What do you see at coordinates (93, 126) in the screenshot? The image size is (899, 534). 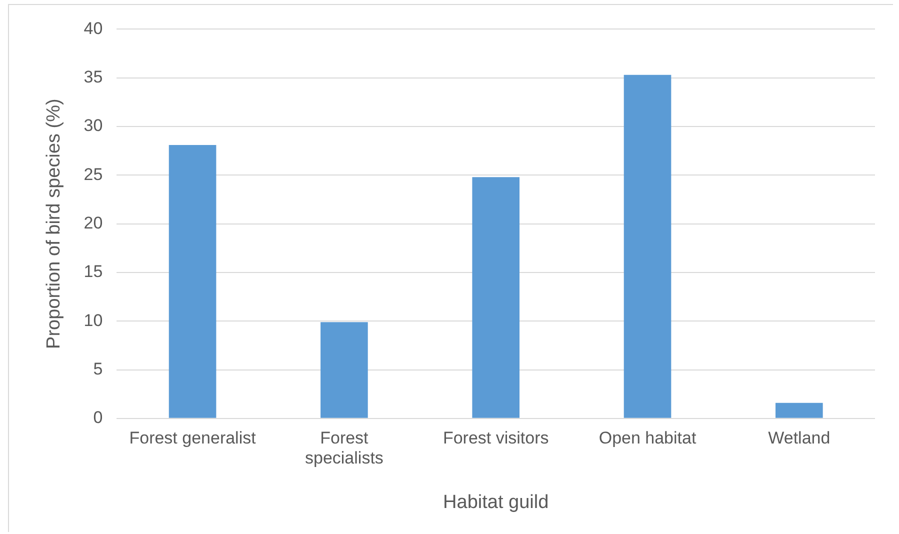 I see `y-tick-label: 30` at bounding box center [93, 126].